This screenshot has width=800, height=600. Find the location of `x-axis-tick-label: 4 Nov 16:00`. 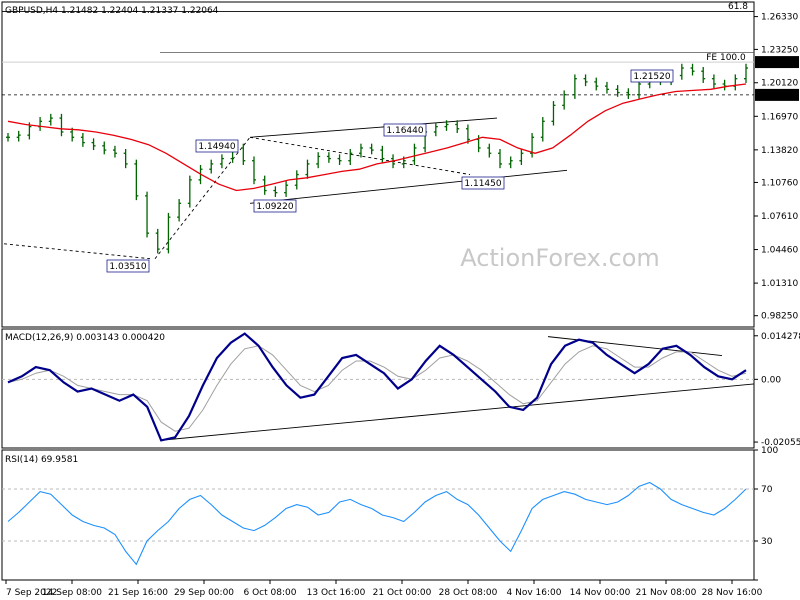

x-axis-tick-label: 4 Nov 16:00 is located at coordinates (534, 593).